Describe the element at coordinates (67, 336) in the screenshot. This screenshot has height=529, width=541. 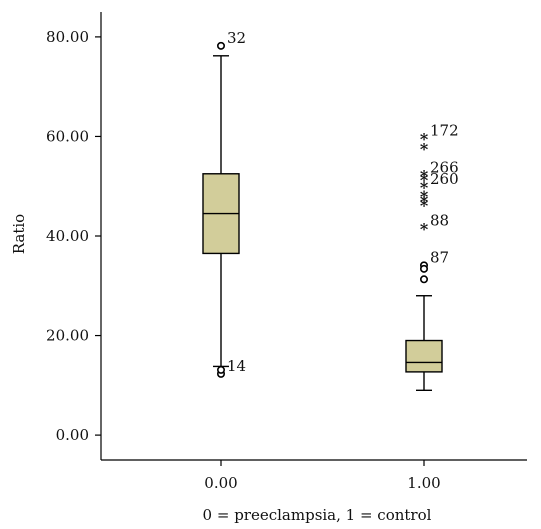
I see `y-tick-label: 20.00` at that location.